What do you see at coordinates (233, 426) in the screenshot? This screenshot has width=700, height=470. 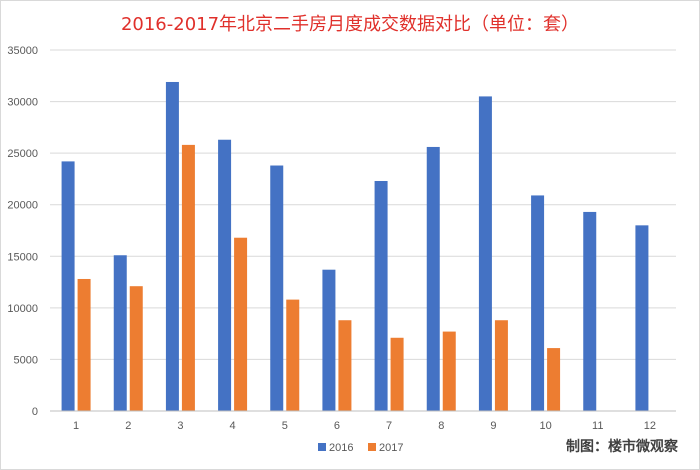 I see `x-tick-label: 4` at bounding box center [233, 426].